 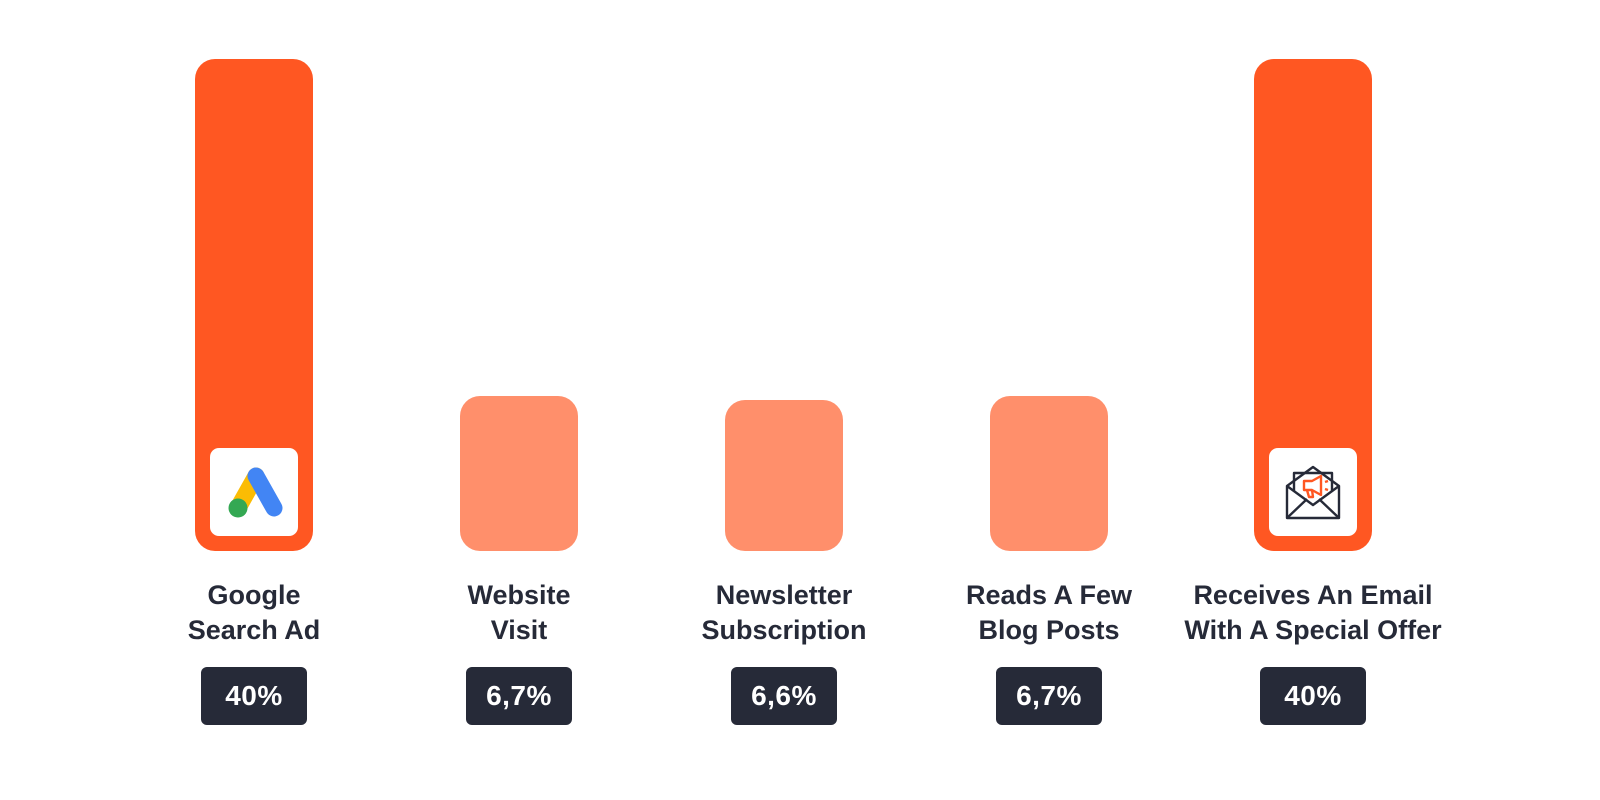 What do you see at coordinates (1313, 595) in the screenshot?
I see `category-label-line: Receives An Email` at bounding box center [1313, 595].